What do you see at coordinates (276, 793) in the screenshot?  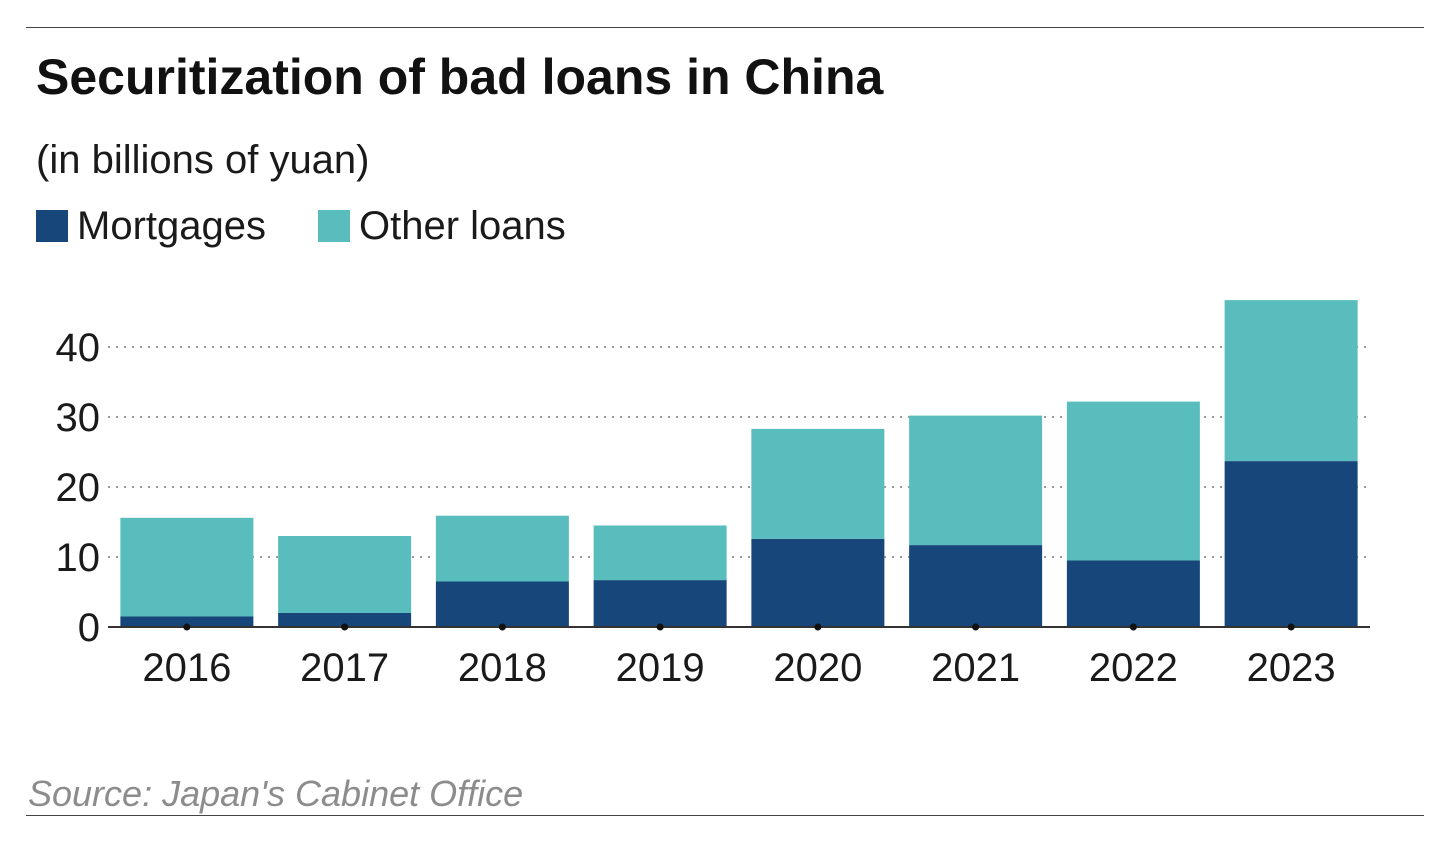 I see `source-note: Source: Japan's Cabinet Office` at bounding box center [276, 793].